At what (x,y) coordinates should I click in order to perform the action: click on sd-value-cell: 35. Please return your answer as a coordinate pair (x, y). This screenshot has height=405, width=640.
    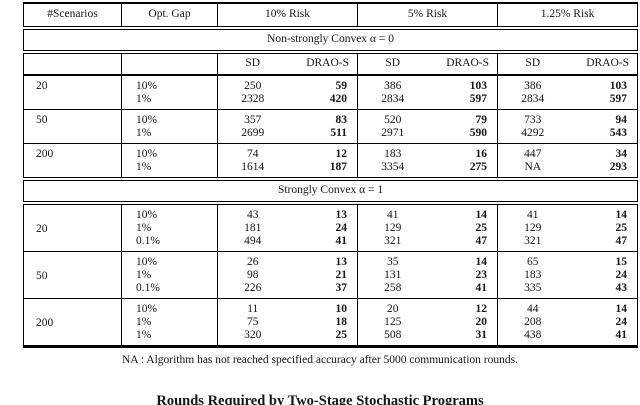
    Looking at the image, I should click on (392, 260).